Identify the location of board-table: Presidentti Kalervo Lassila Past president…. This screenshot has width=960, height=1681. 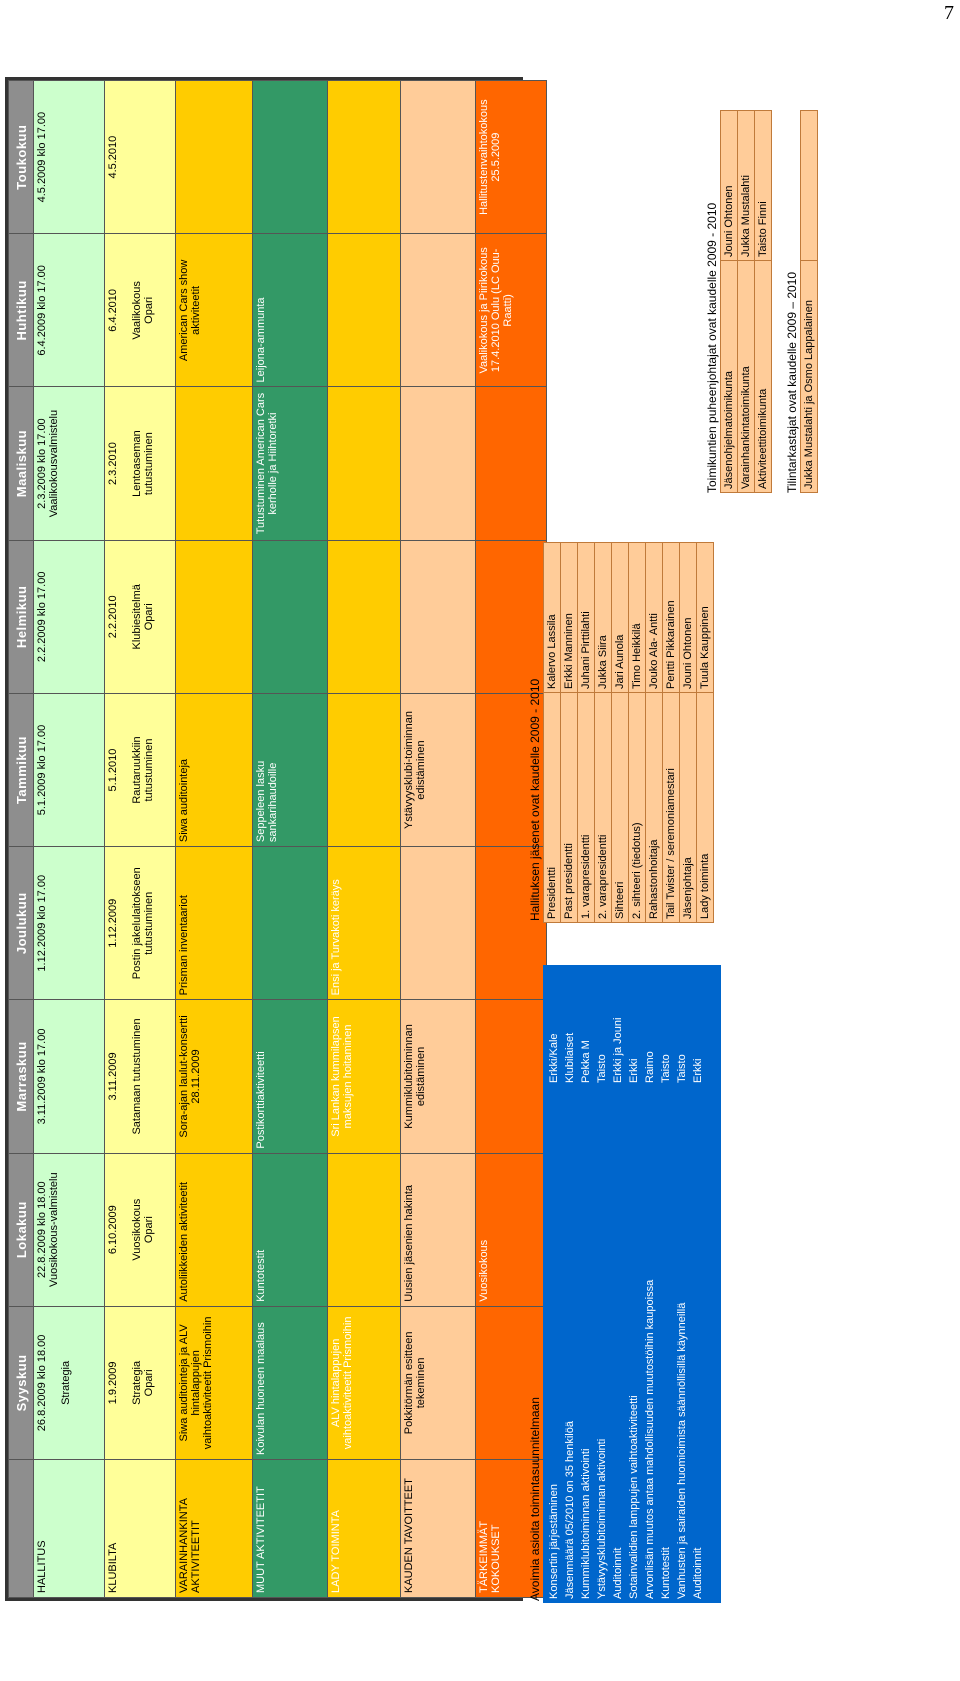
(628, 732).